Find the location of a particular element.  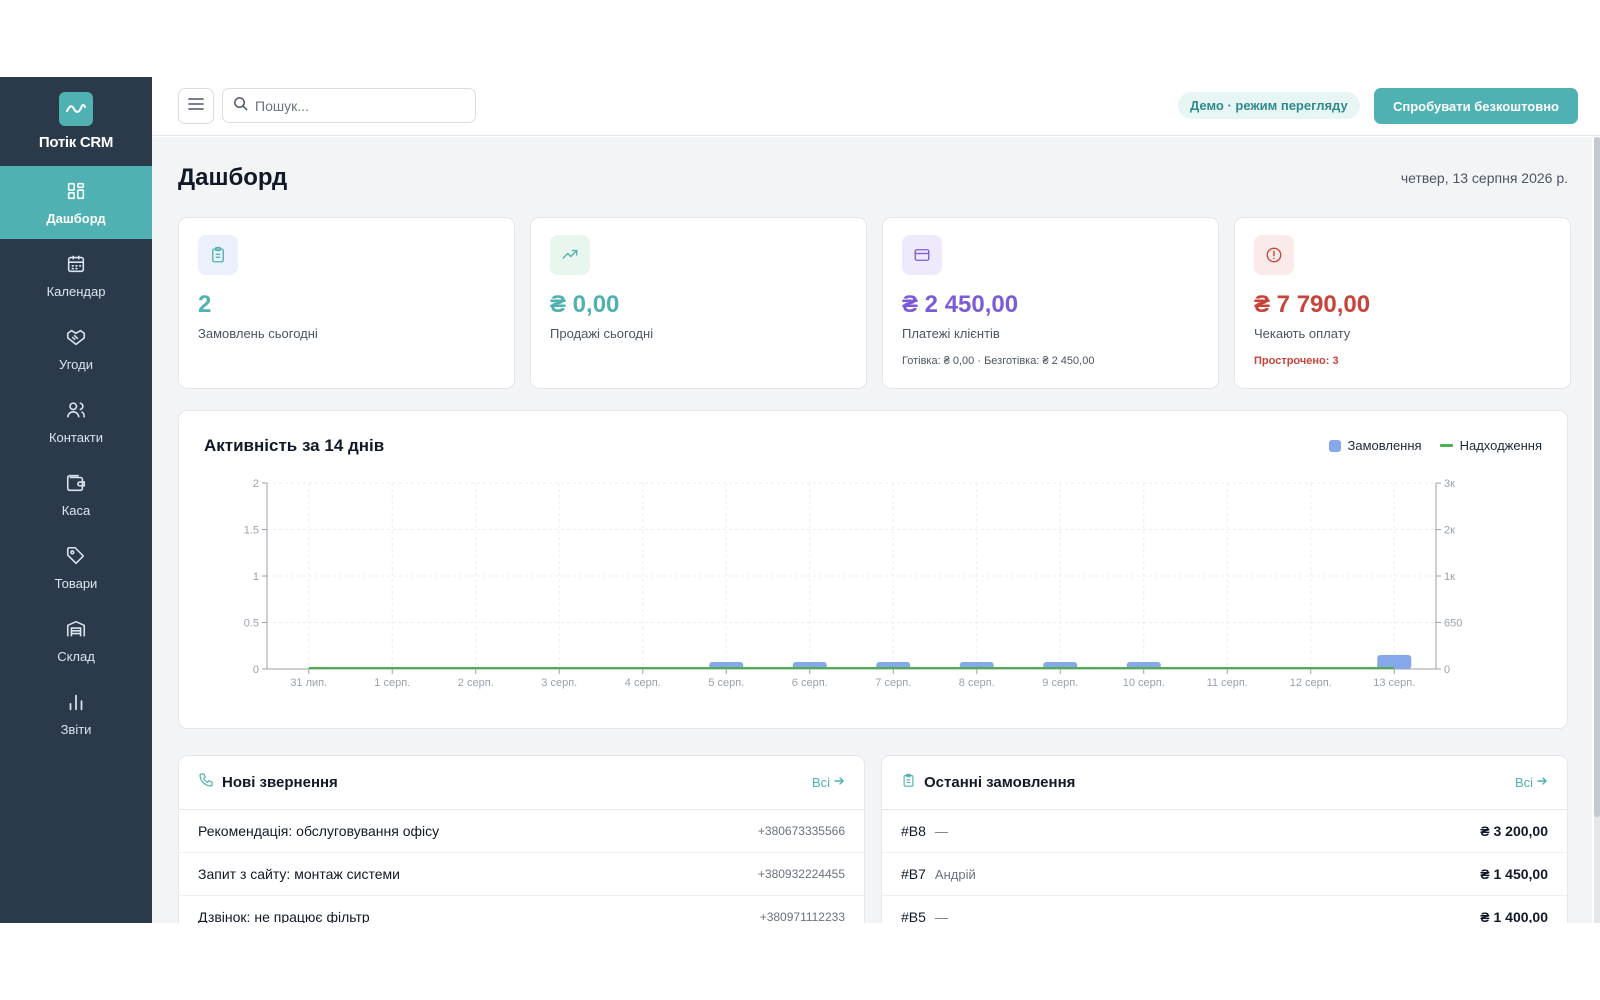

request-title: Дзвінок: не працює фільтр is located at coordinates (284, 916).